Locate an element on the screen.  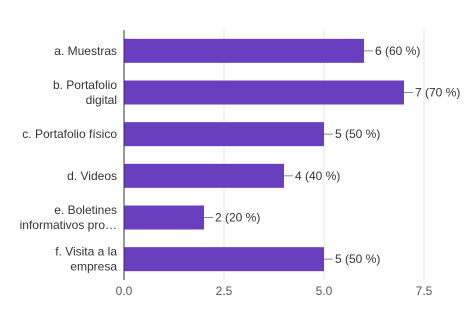
data-label: 2 (20 %) is located at coordinates (237, 218).